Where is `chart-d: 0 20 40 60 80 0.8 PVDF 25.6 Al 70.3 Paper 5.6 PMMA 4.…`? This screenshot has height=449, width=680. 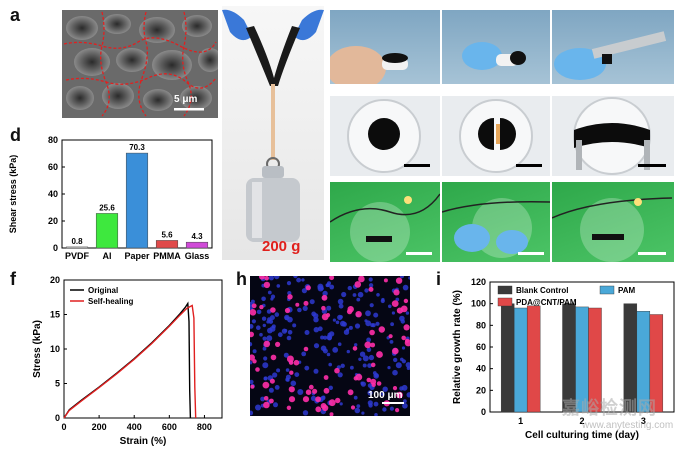 chart-d: 0 20 40 60 80 0.8 PVDF 25.6 Al 70.3 Paper 5.6 PMMA 4.… is located at coordinates (110, 200).